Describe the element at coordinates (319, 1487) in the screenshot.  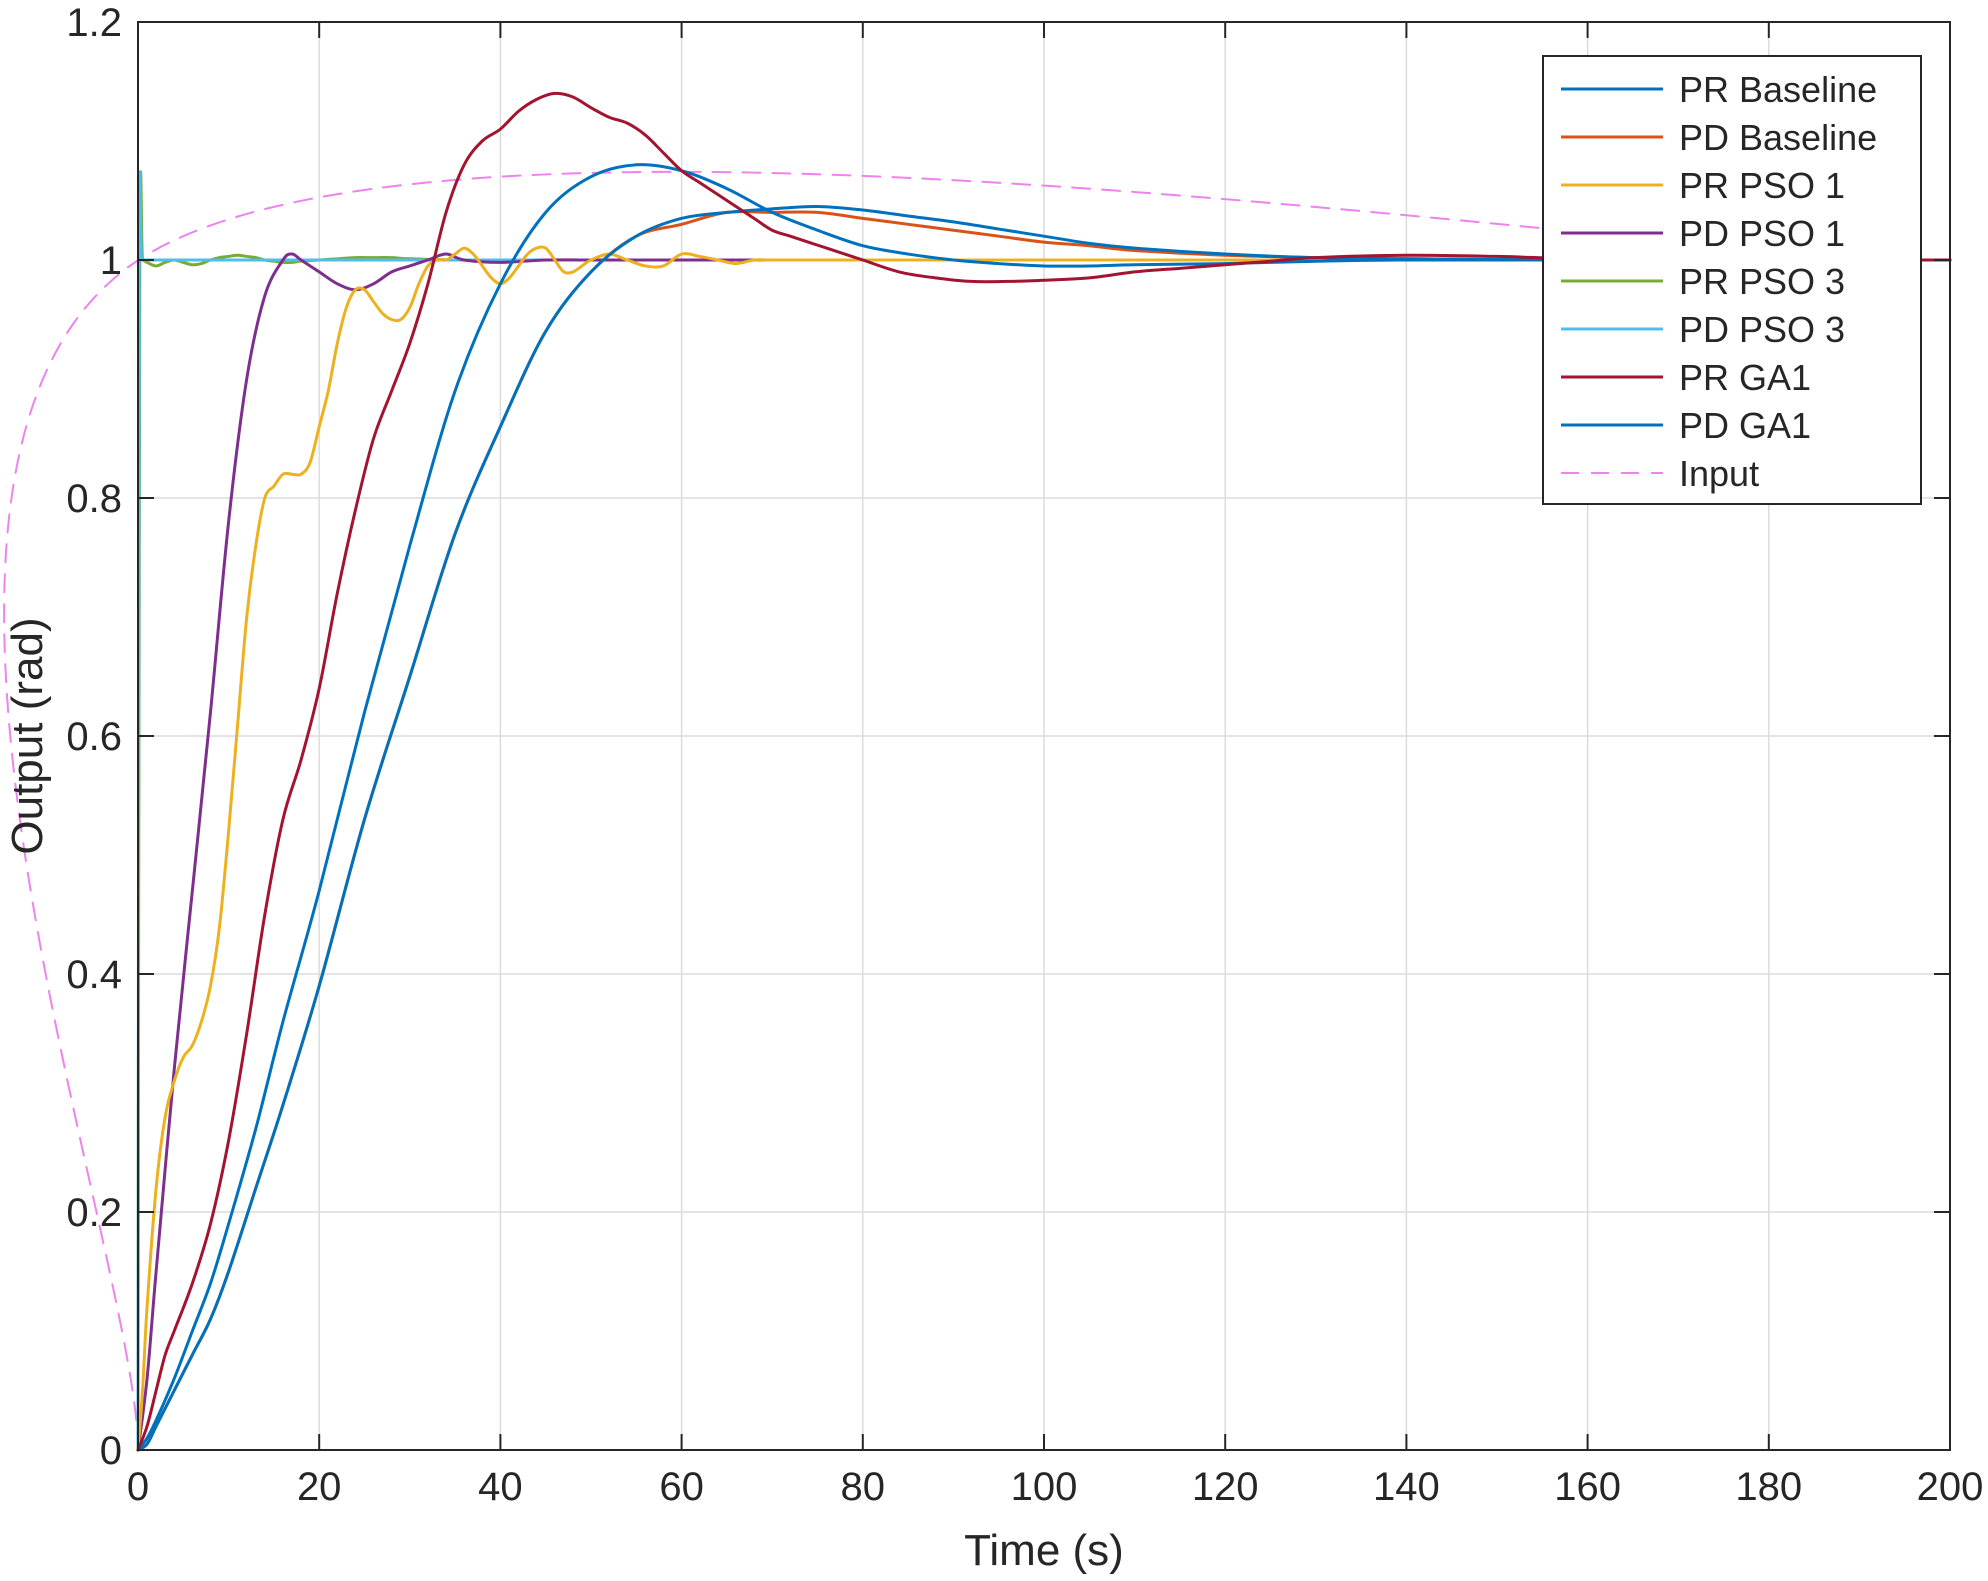
I see `x-tick-label: 20` at that location.